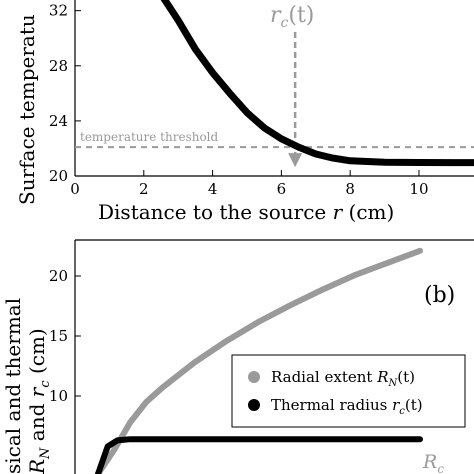 This screenshot has height=474, width=474. Describe the element at coordinates (58, 11) in the screenshot. I see `panel-a-y-tick-label: 32` at that location.